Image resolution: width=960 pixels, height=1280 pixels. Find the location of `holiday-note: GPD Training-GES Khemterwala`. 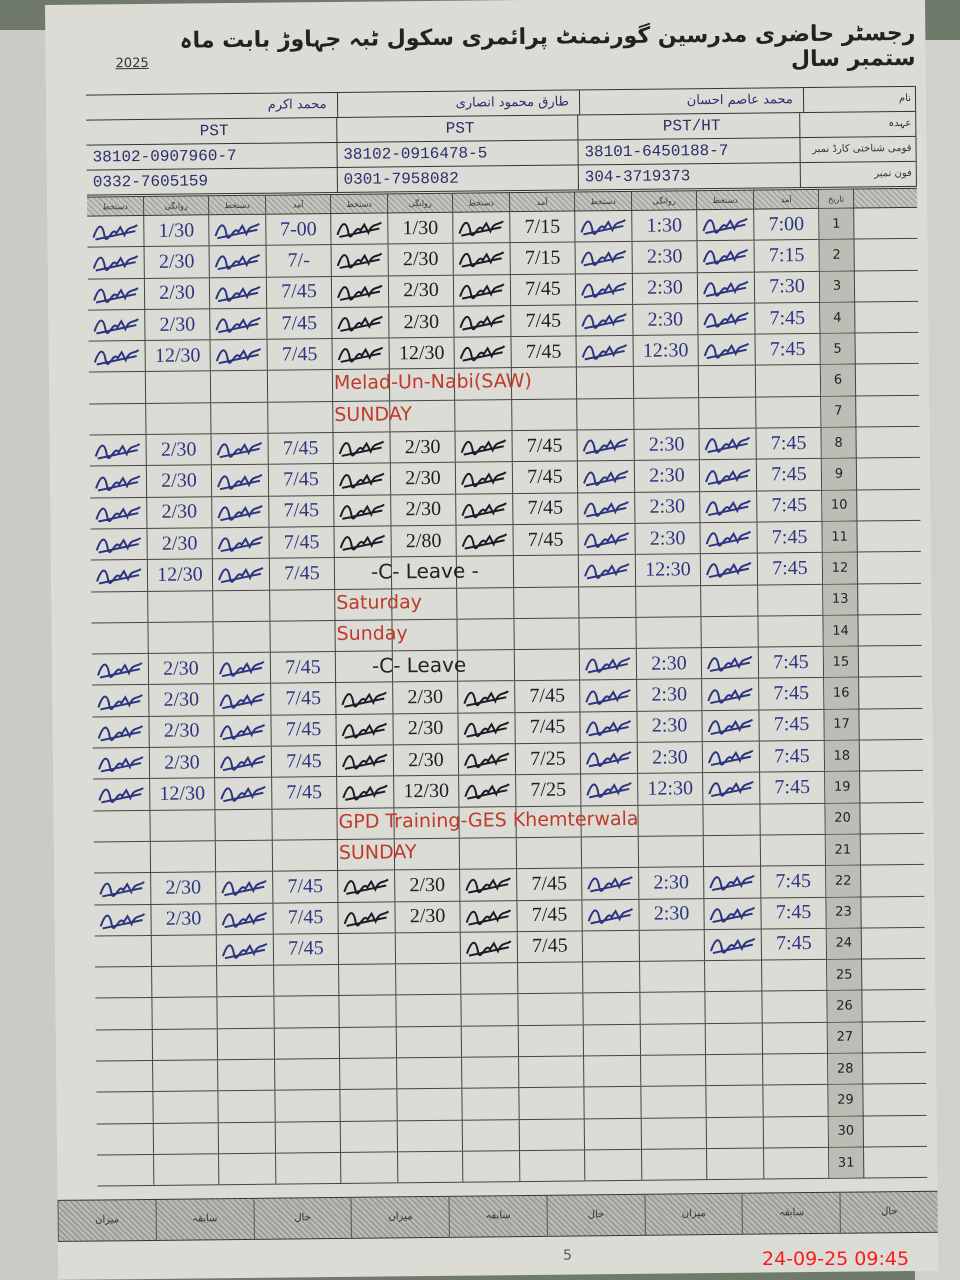

holiday-note: GPD Training-GES Khemterwala is located at coordinates (488, 820).